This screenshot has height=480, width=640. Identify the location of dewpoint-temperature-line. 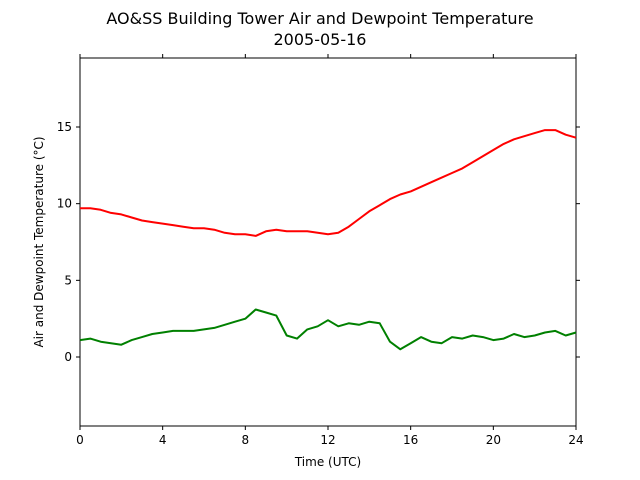
(328, 329).